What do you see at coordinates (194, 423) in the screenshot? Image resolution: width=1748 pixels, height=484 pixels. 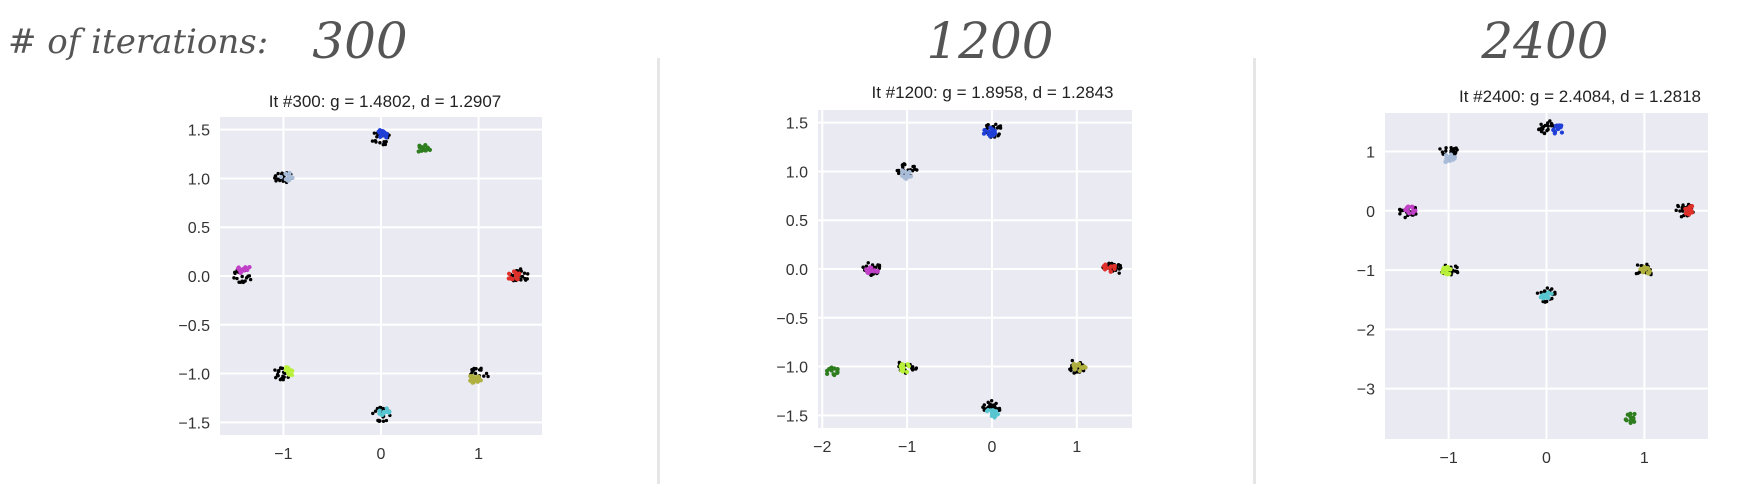 I see `y-tick-label: −1.5` at bounding box center [194, 423].